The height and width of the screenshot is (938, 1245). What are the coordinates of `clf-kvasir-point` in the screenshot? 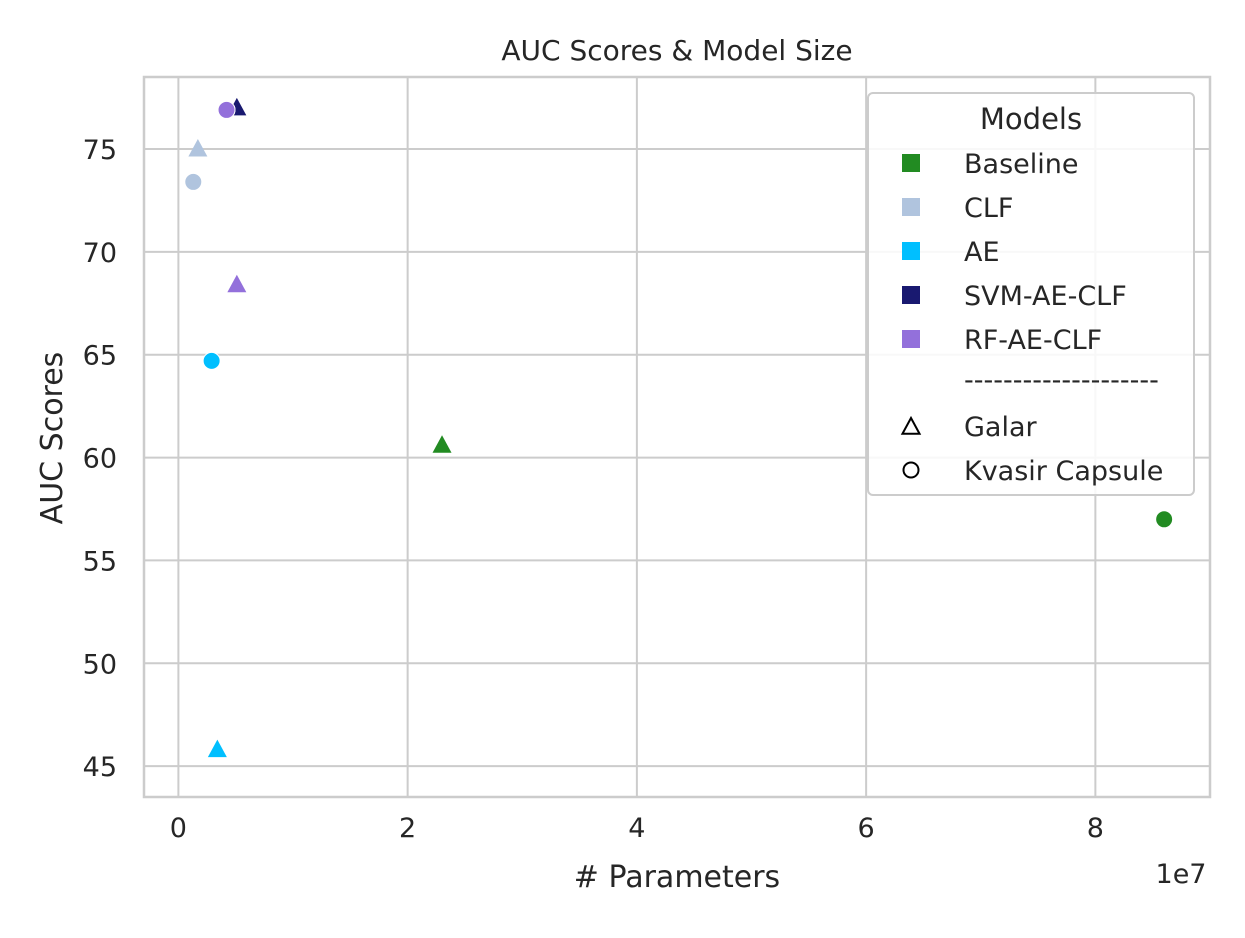 It's located at (193, 181).